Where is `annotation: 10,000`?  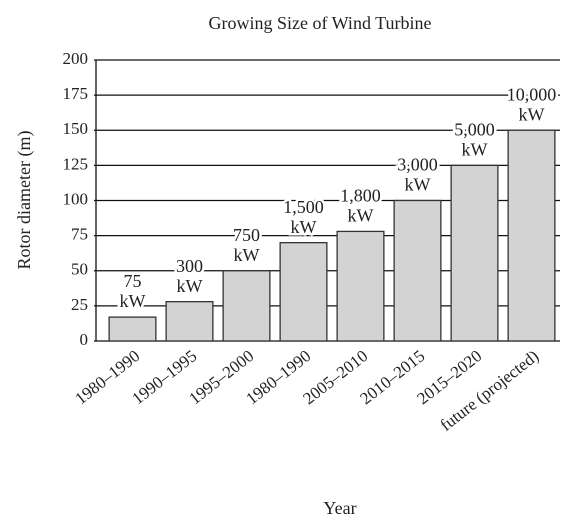 annotation: 10,000 is located at coordinates (532, 94).